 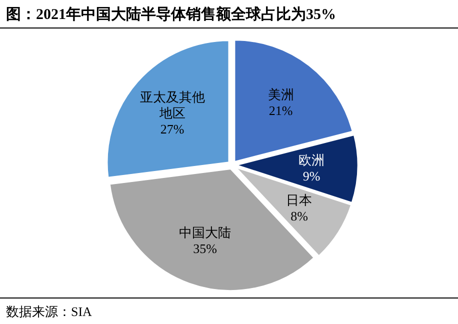 I want to click on slice-label: 欧洲, so click(x=311, y=160).